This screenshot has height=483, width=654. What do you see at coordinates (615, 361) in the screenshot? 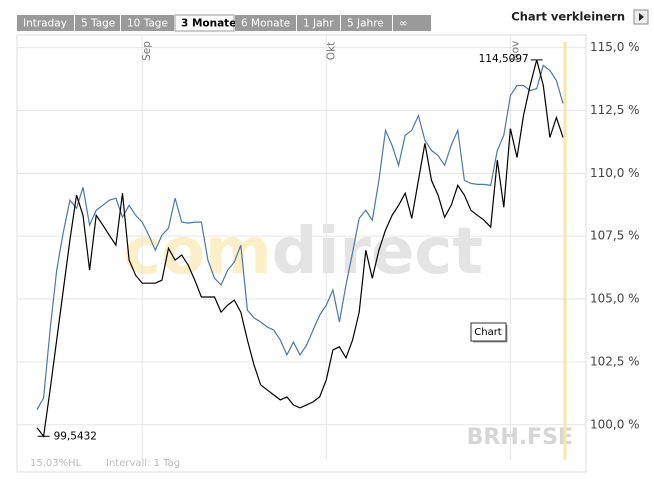
I see `y-tick-label: 102,5 %` at bounding box center [615, 361].